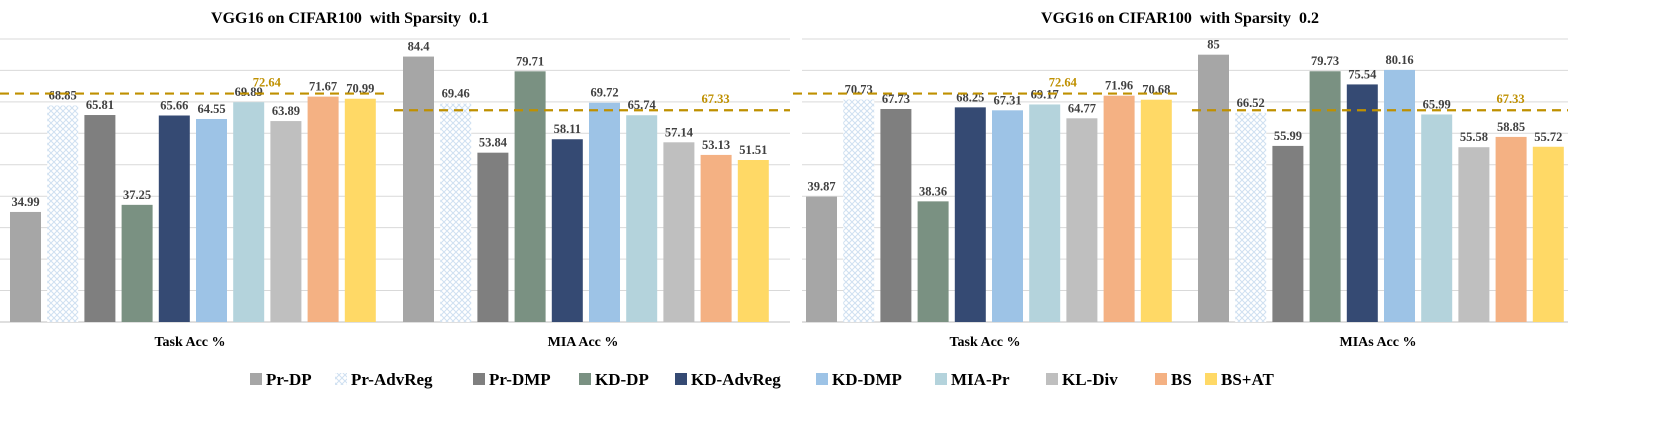 The image size is (1660, 425). Describe the element at coordinates (1180, 18) in the screenshot. I see `chart-title-right: VGG16 on CIFAR100 with Sparsity 0.2` at that location.